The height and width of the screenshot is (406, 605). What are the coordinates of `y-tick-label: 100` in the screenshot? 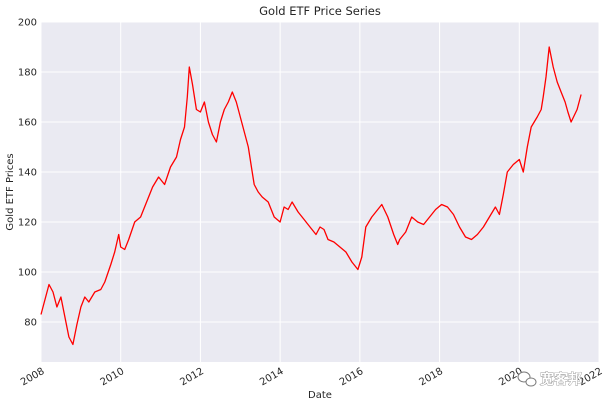 It's located at (27, 273).